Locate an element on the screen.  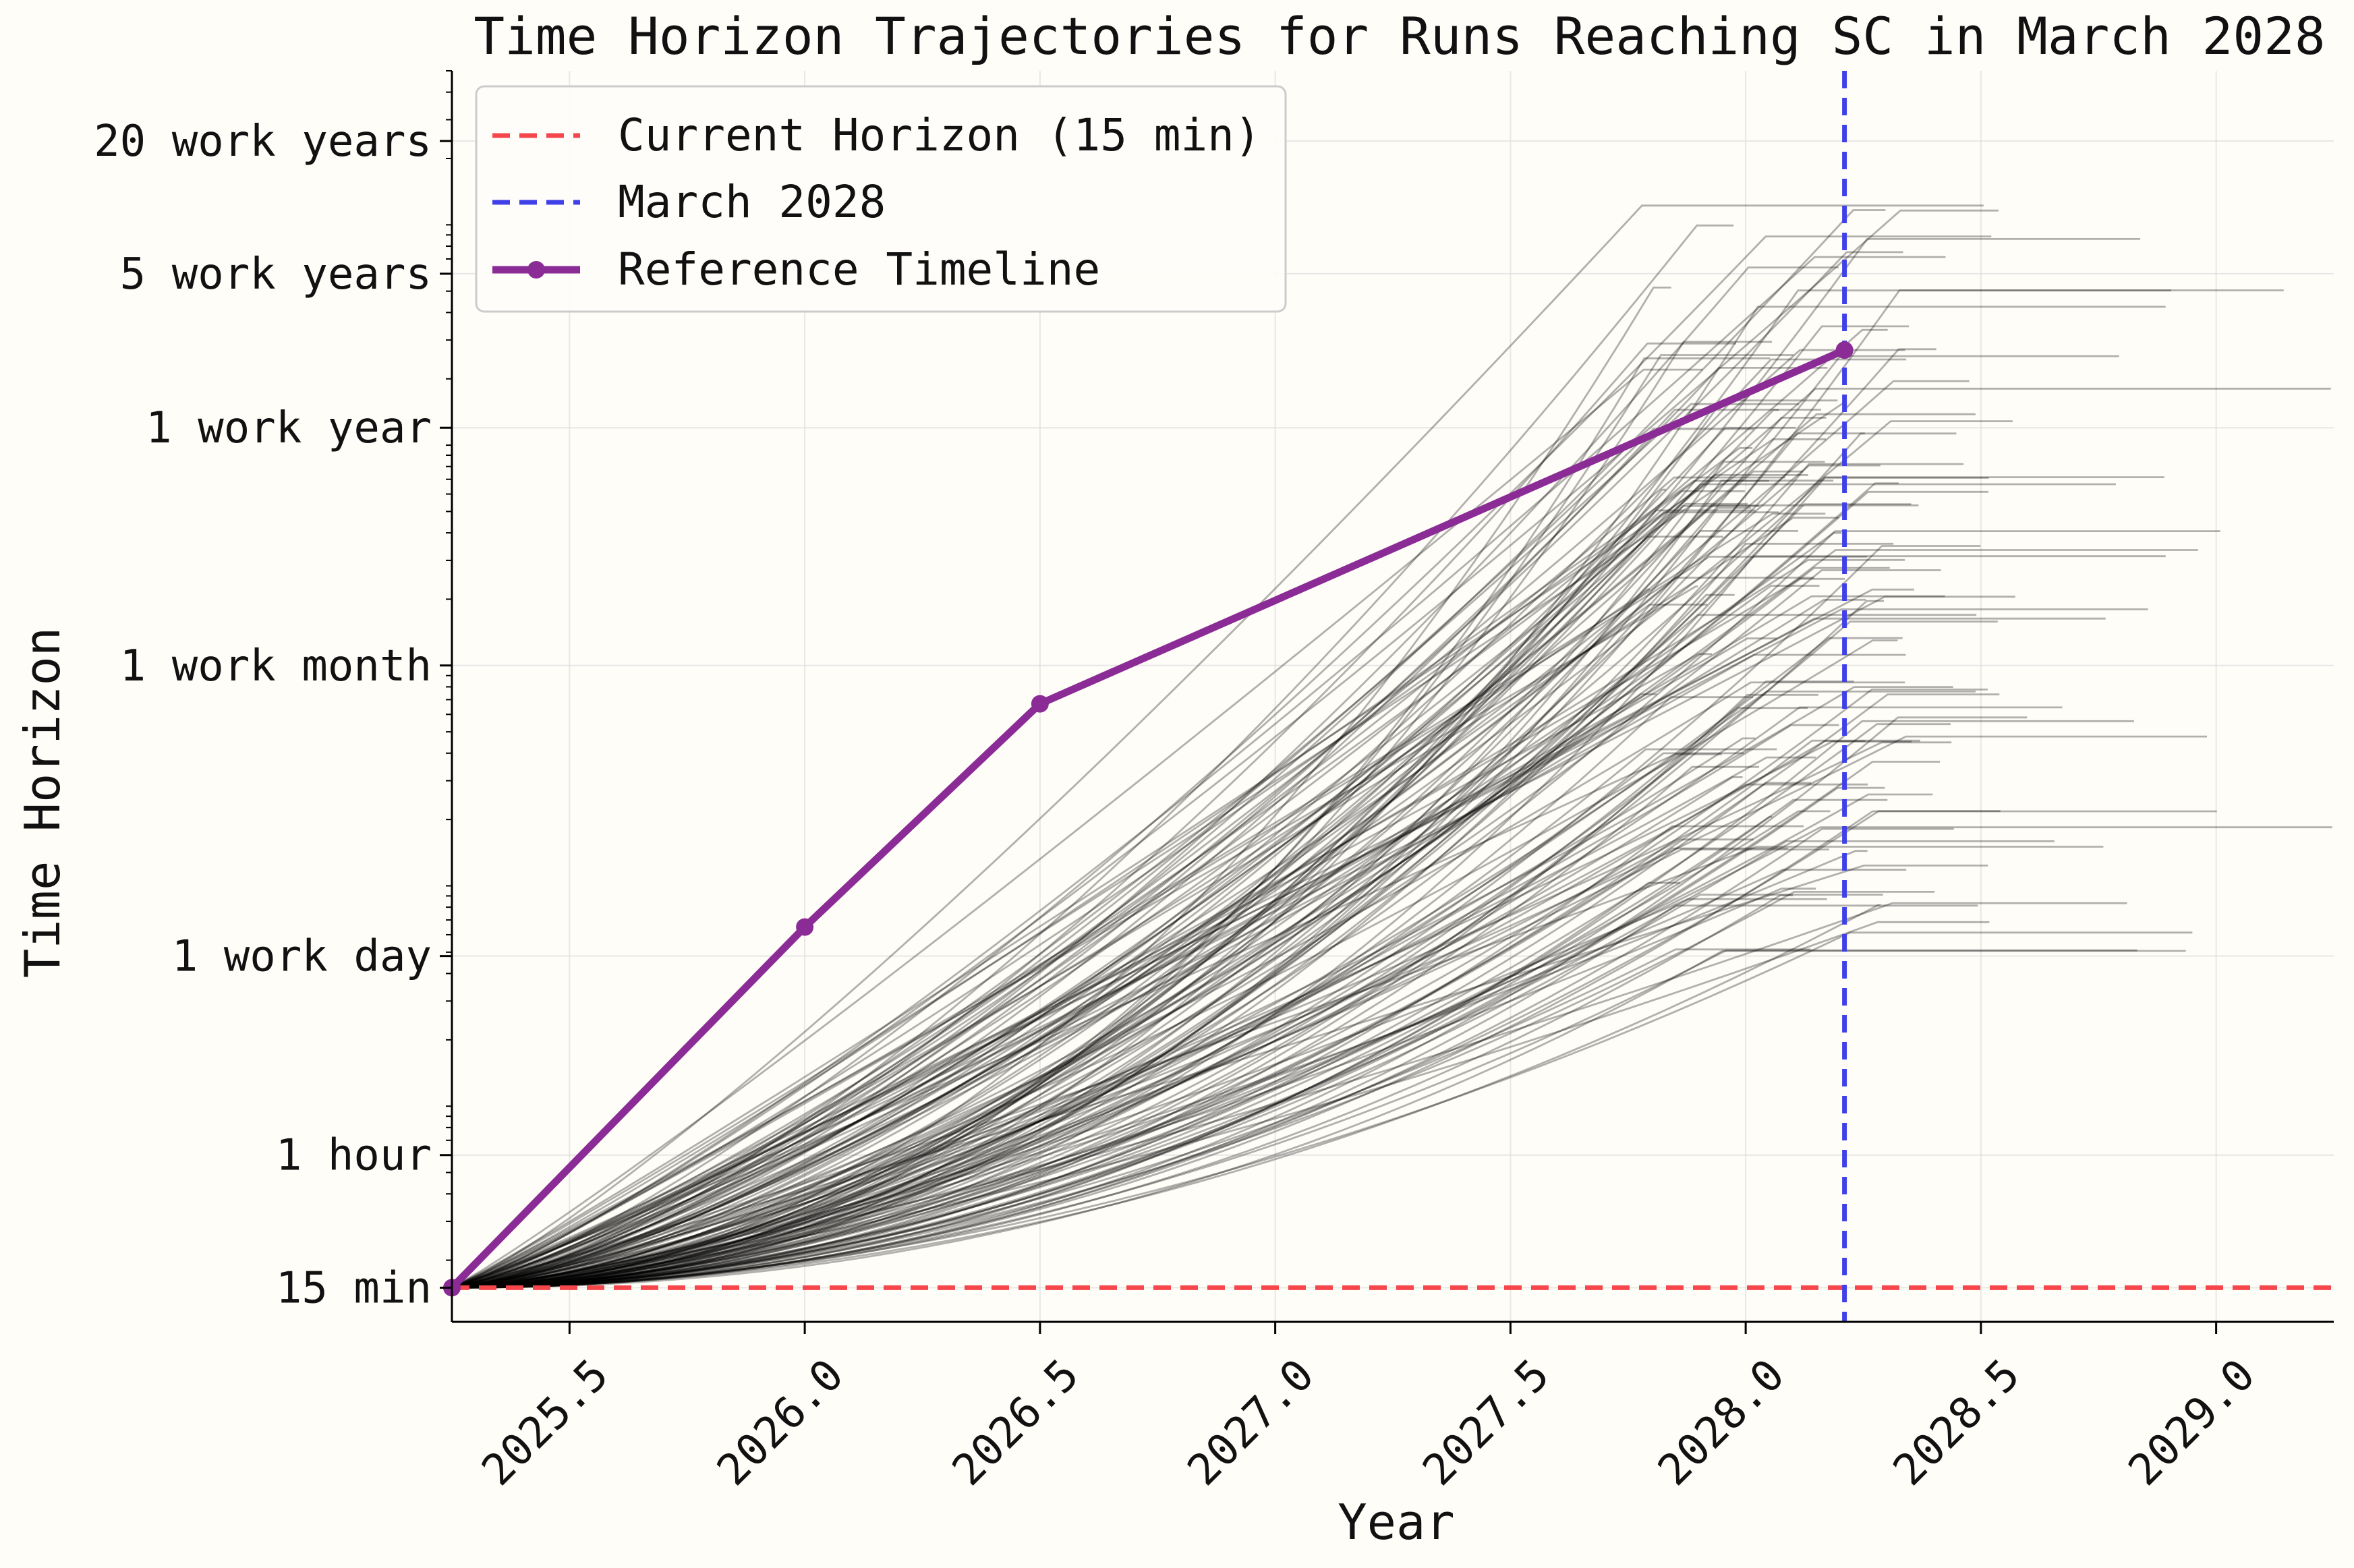
y-tick-label: 1 work day is located at coordinates (302, 957).